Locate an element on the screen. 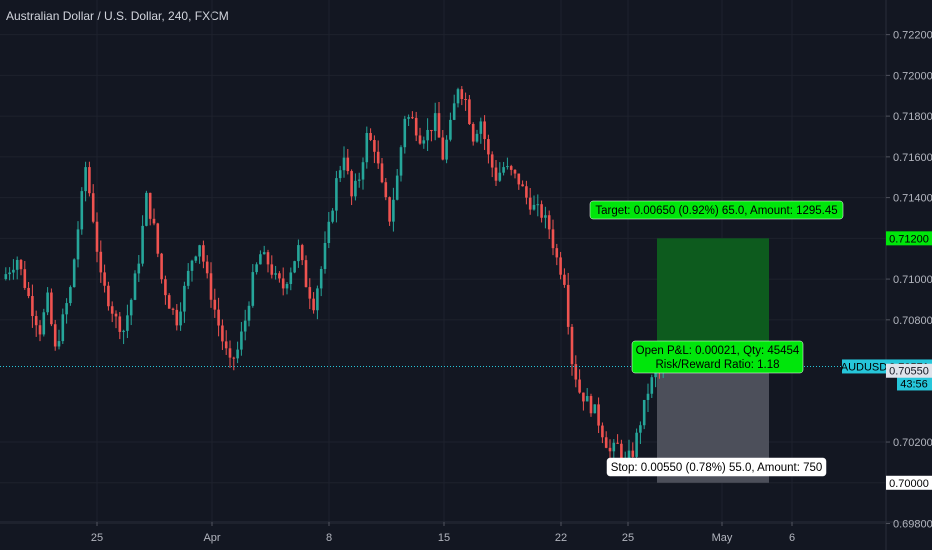  pnl-label-bg is located at coordinates (717, 357).